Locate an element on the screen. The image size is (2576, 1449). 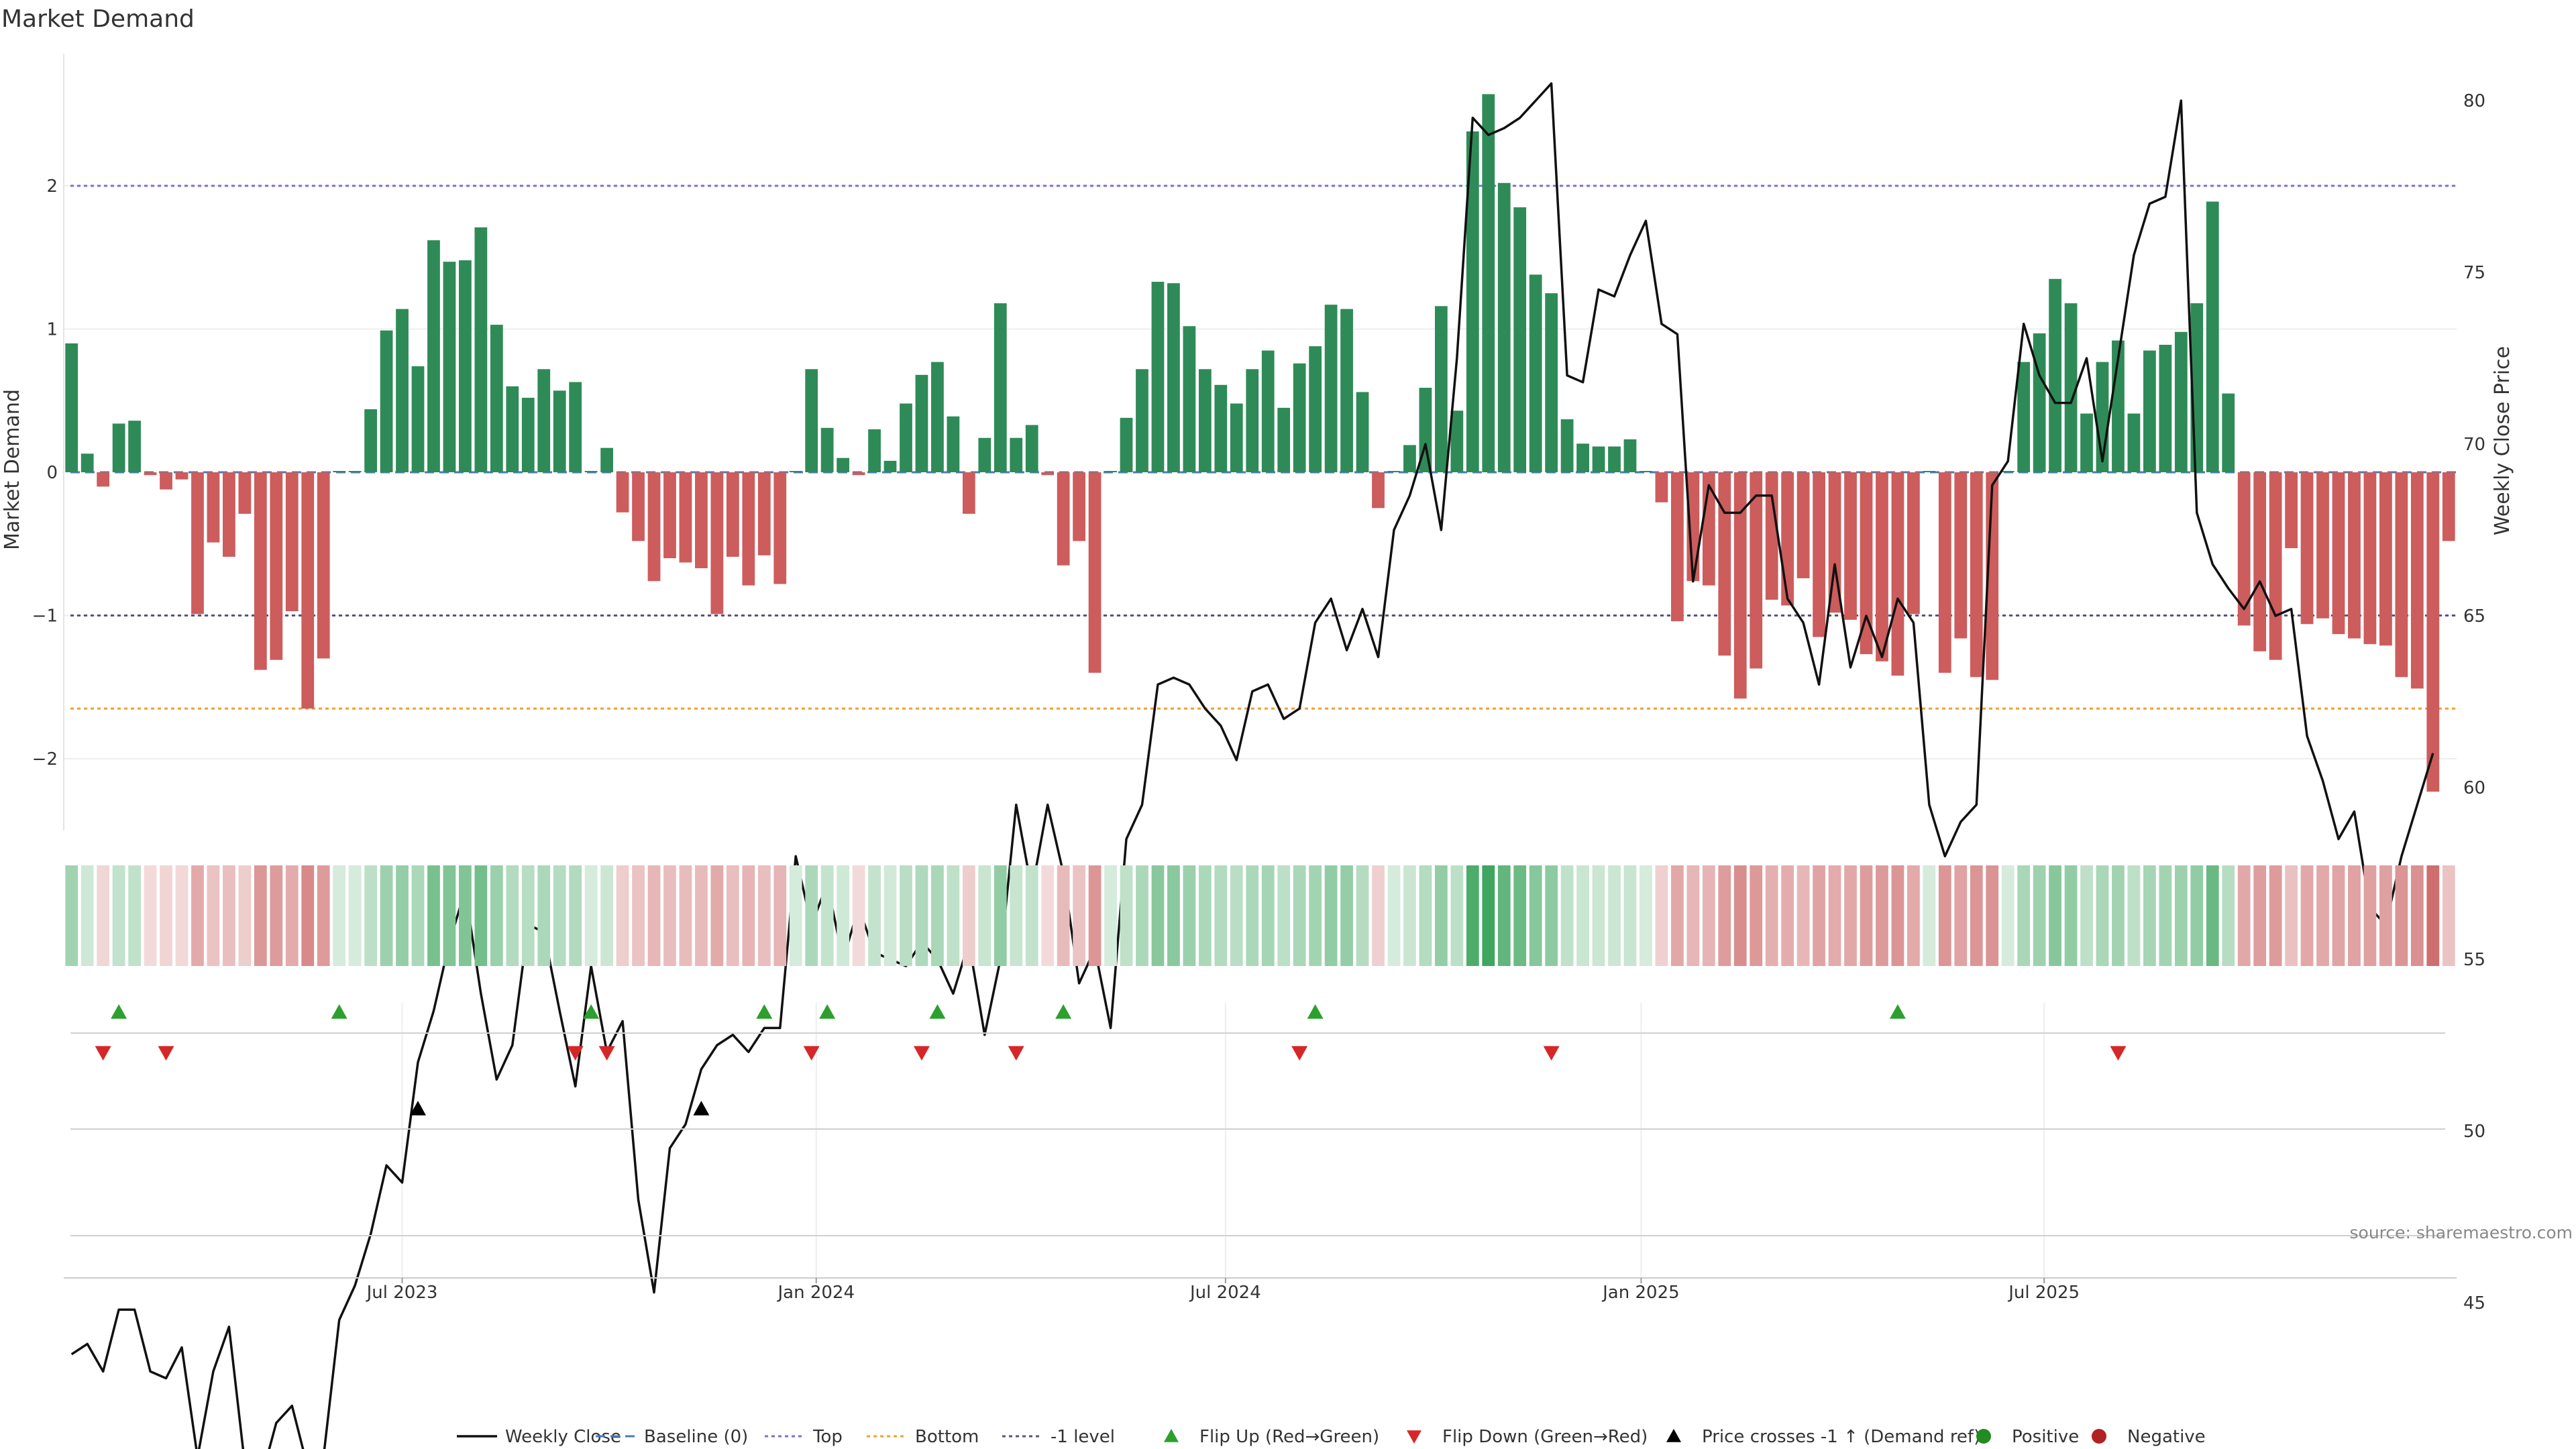
price-cross-marker is located at coordinates (701, 1108).